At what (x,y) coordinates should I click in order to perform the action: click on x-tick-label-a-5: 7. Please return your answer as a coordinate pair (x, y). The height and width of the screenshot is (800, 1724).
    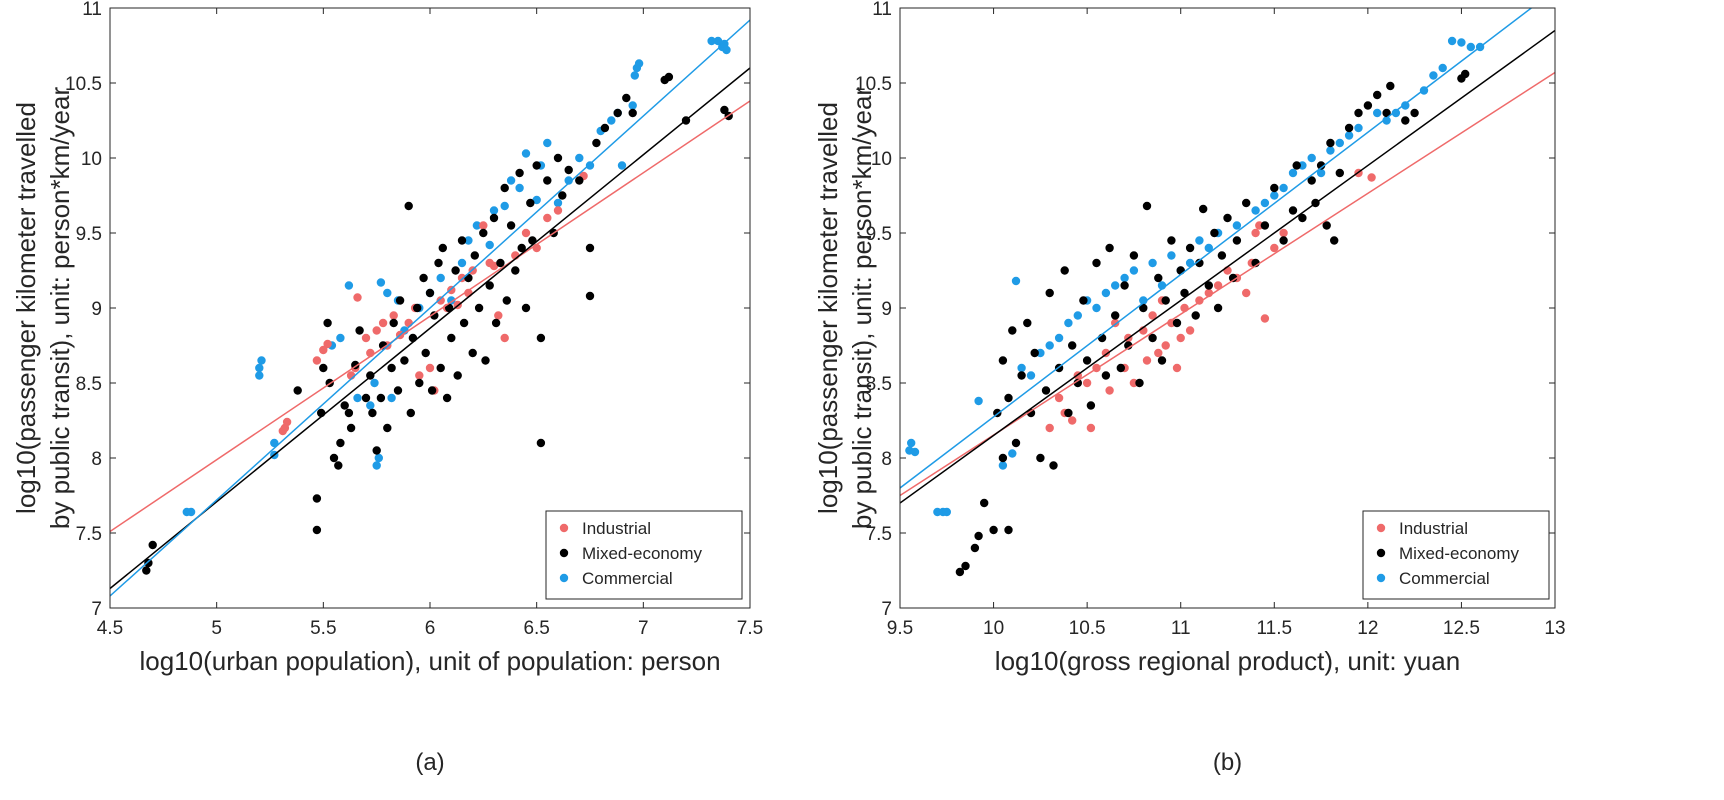
    Looking at the image, I should click on (643, 628).